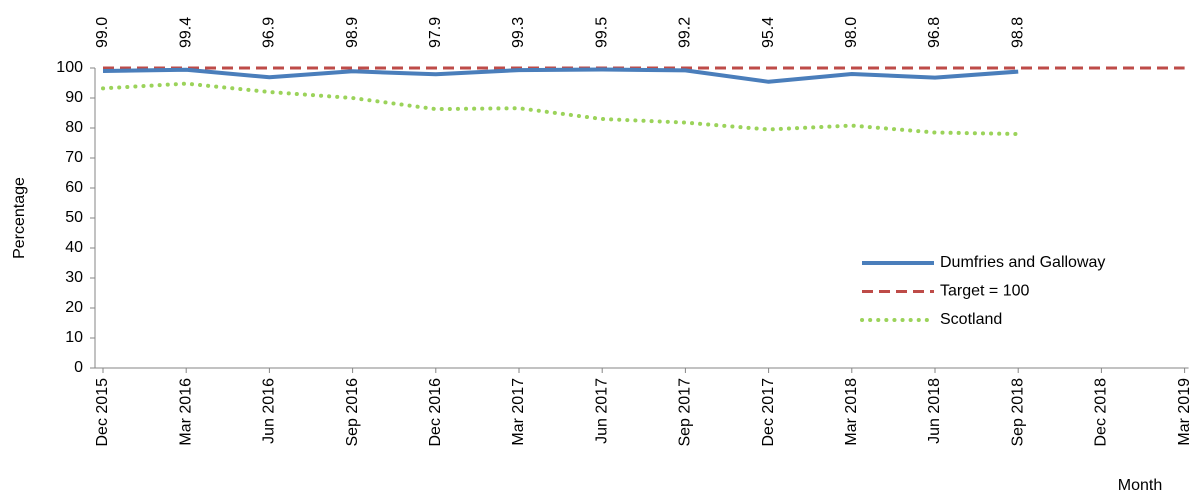 The image size is (1197, 497). Describe the element at coordinates (74, 247) in the screenshot. I see `y-tick-label: 40` at that location.